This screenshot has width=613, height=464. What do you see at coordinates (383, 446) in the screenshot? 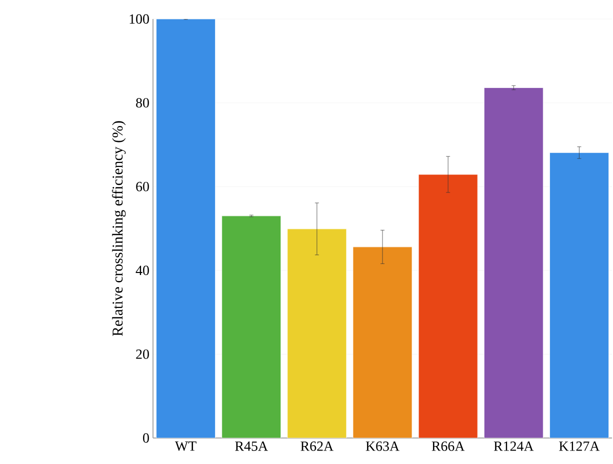
I see `x-tick-label: K63A` at bounding box center [383, 446].